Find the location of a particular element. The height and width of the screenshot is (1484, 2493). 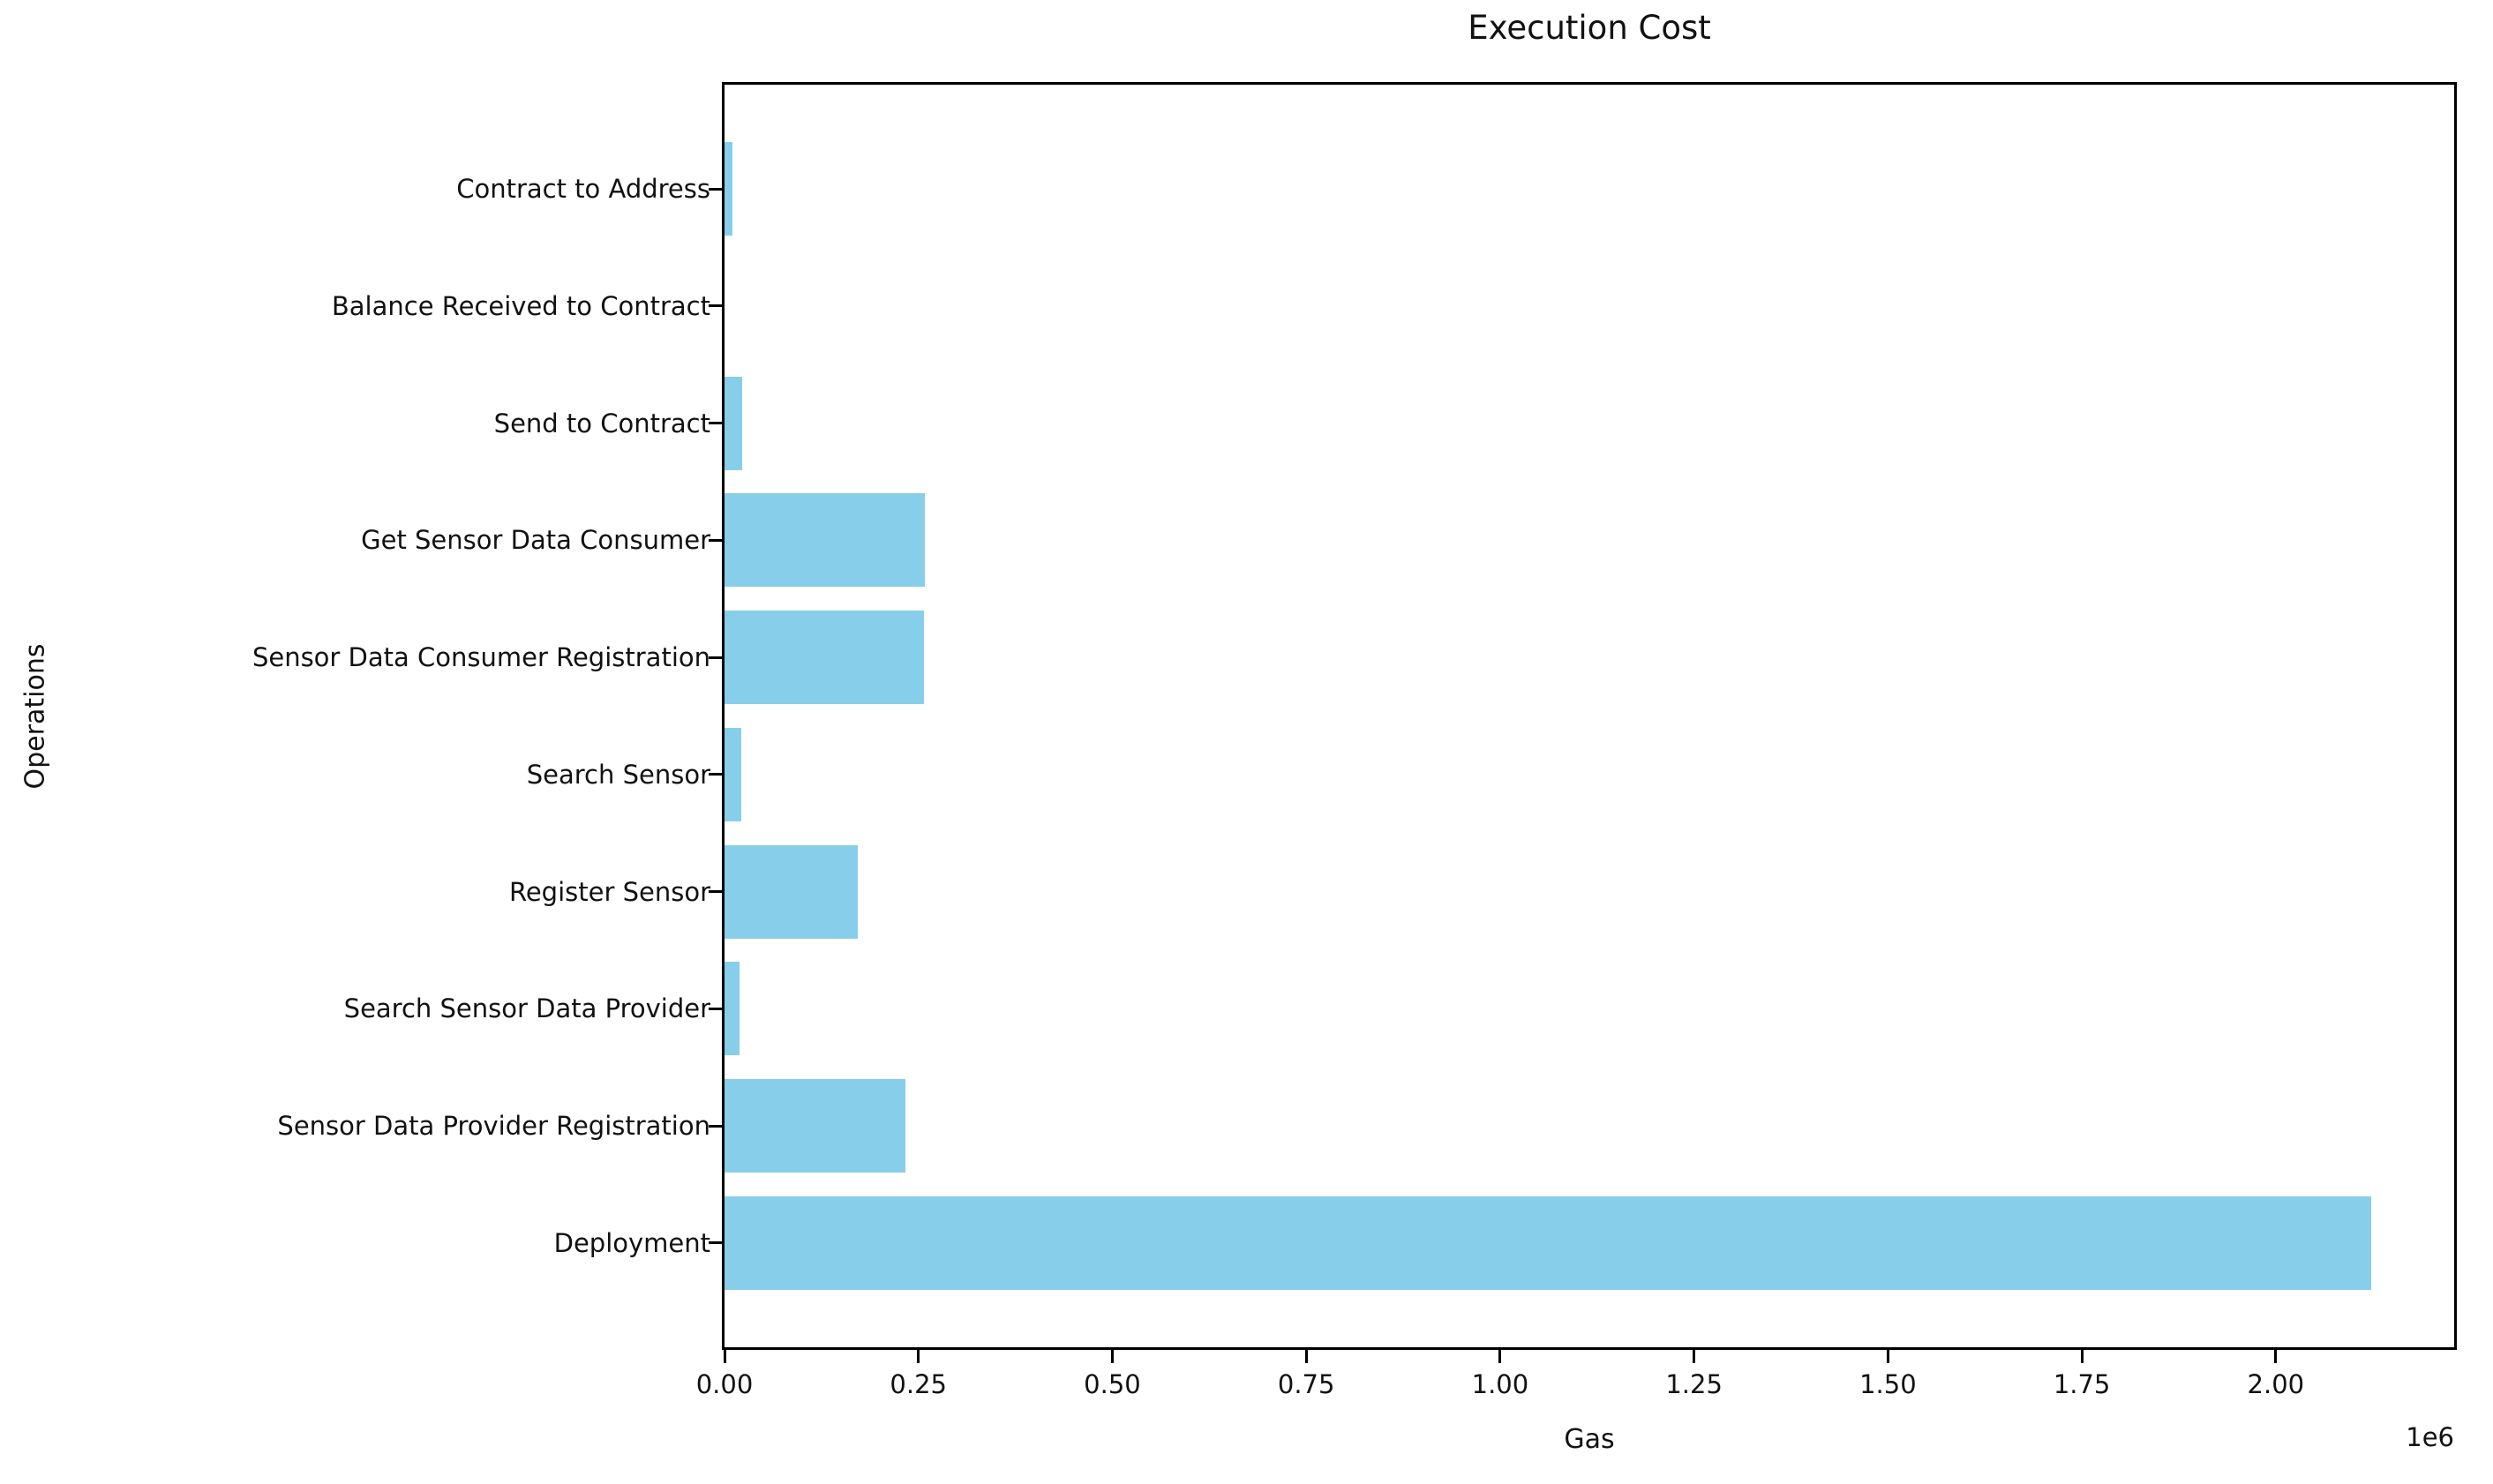

x-tick-label: 1.00 is located at coordinates (1500, 1384).